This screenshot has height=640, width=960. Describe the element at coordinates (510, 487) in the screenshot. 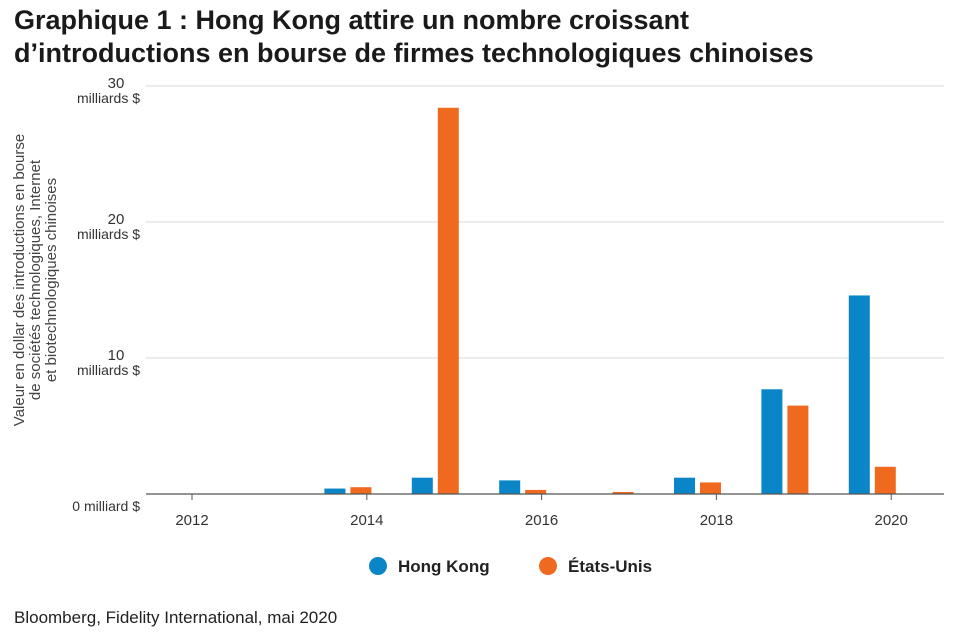

I see `bar-hong-kong-2015` at that location.